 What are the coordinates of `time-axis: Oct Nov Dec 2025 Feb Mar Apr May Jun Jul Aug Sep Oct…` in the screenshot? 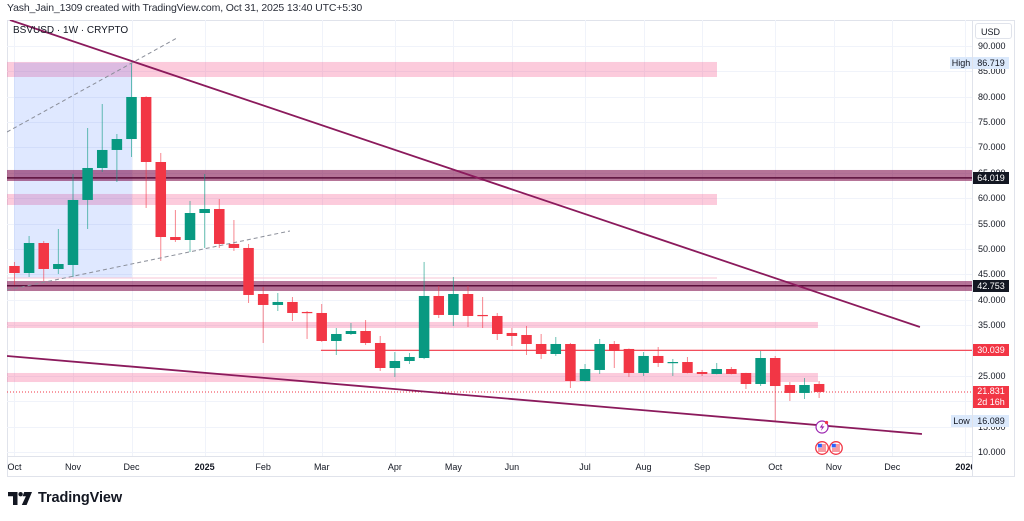 It's located at (489, 466).